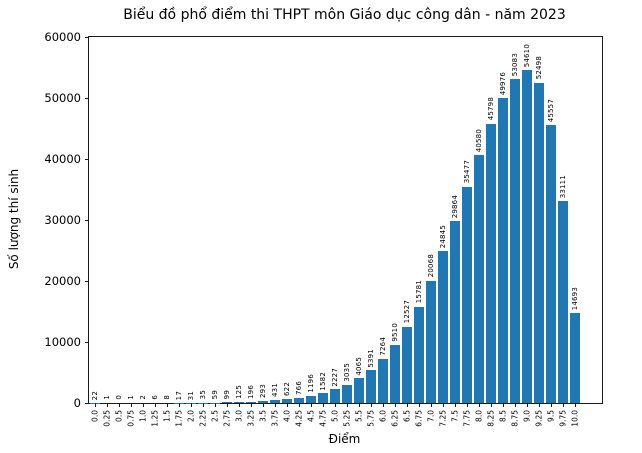  Describe the element at coordinates (335, 377) in the screenshot. I see `bar-value-label: 2227` at that location.